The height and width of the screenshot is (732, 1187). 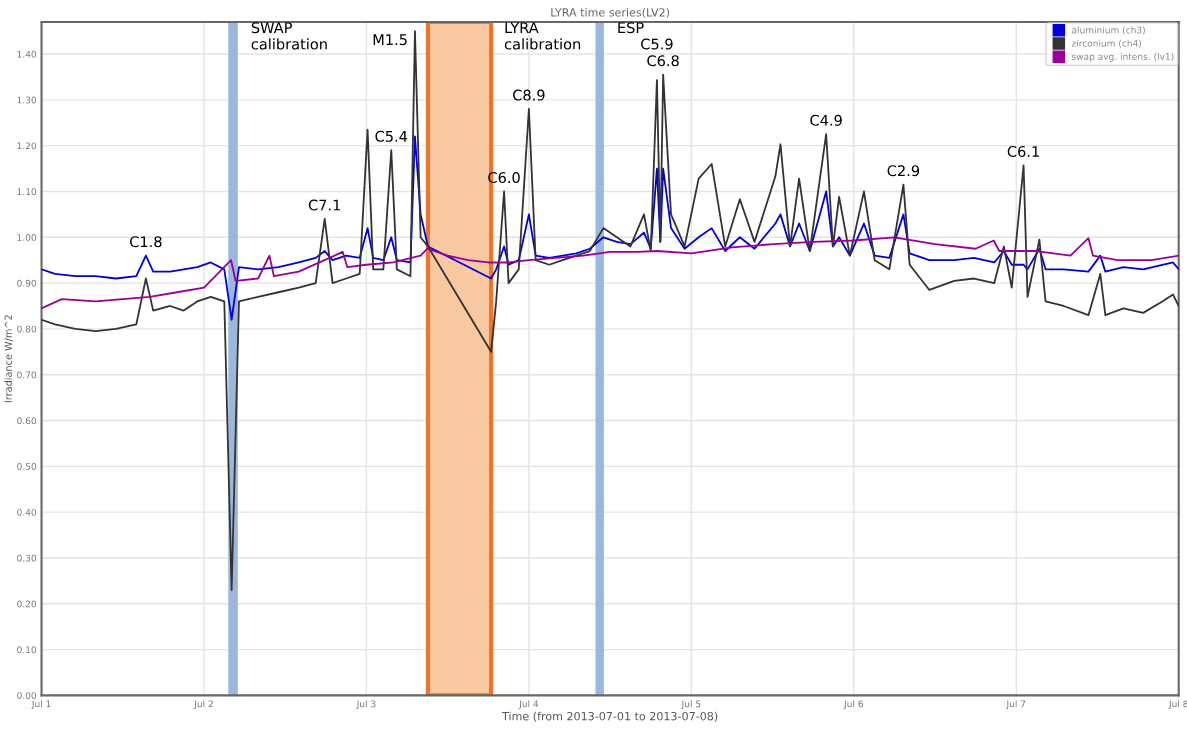 What do you see at coordinates (631, 28) in the screenshot?
I see `band-label: ESP` at bounding box center [631, 28].